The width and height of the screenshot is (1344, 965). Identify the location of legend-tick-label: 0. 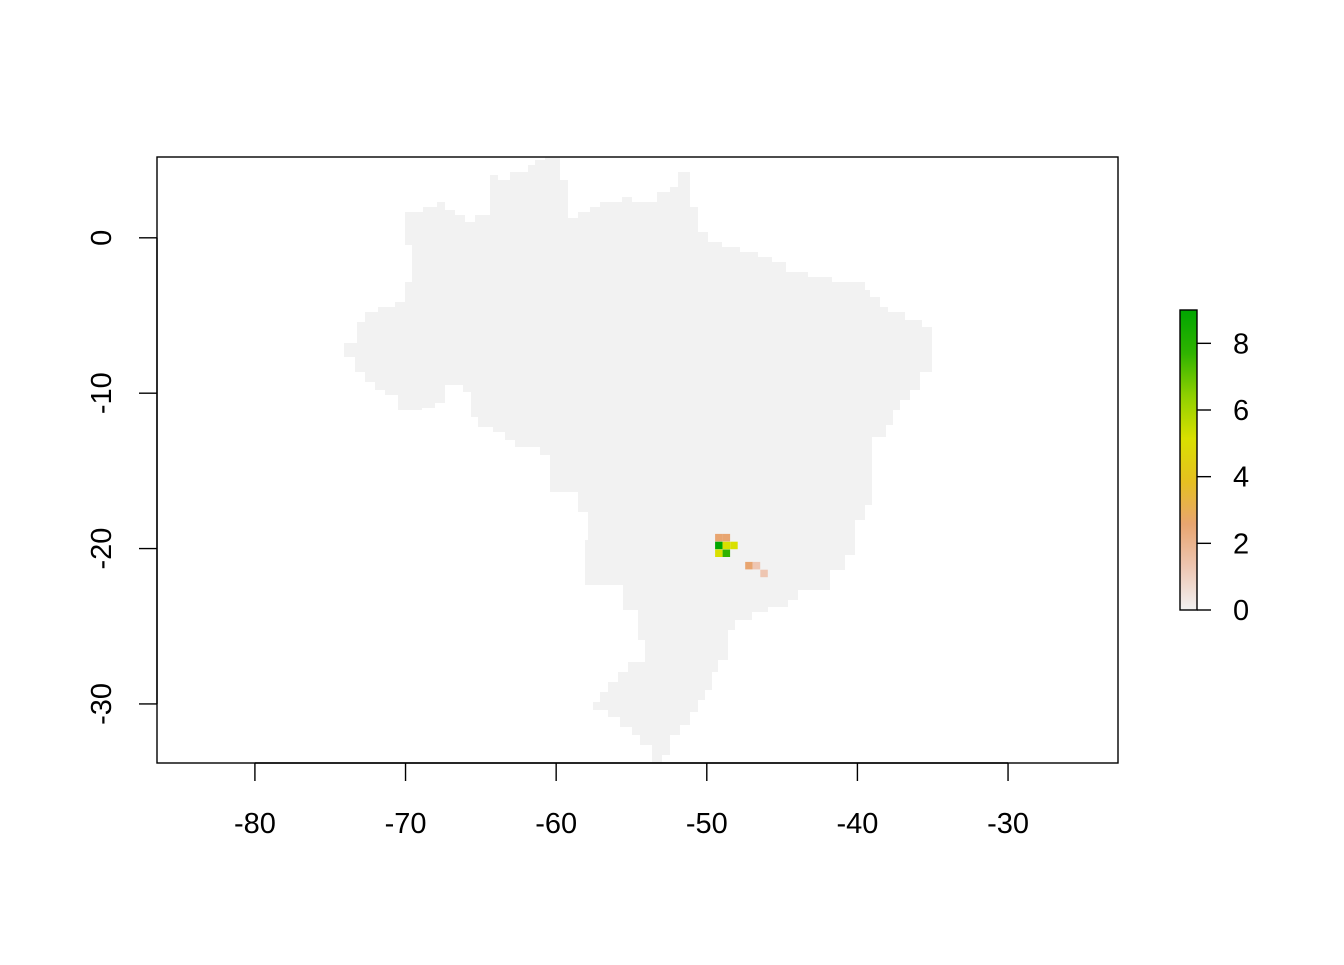
(1241, 611).